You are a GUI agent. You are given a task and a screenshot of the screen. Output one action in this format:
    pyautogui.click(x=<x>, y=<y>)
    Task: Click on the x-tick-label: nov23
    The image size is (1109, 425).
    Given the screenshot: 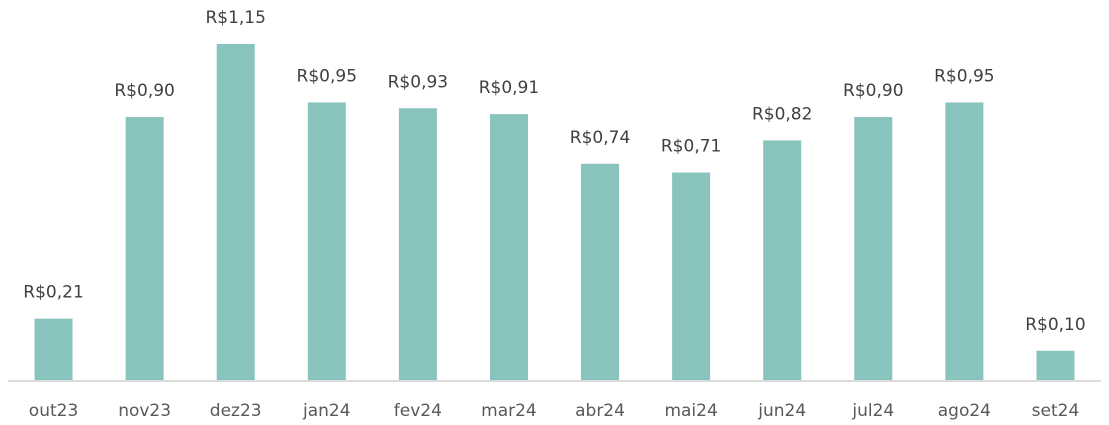 What is the action you would take?
    pyautogui.click(x=144, y=411)
    